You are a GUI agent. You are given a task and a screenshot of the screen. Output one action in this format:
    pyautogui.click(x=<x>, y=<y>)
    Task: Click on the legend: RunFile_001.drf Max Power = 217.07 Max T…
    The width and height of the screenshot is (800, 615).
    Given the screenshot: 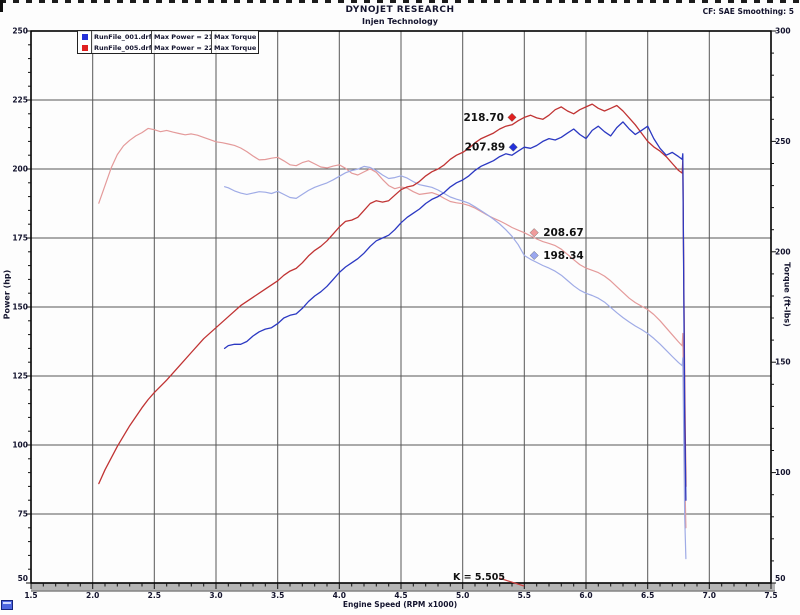 What is the action you would take?
    pyautogui.click(x=168, y=42)
    